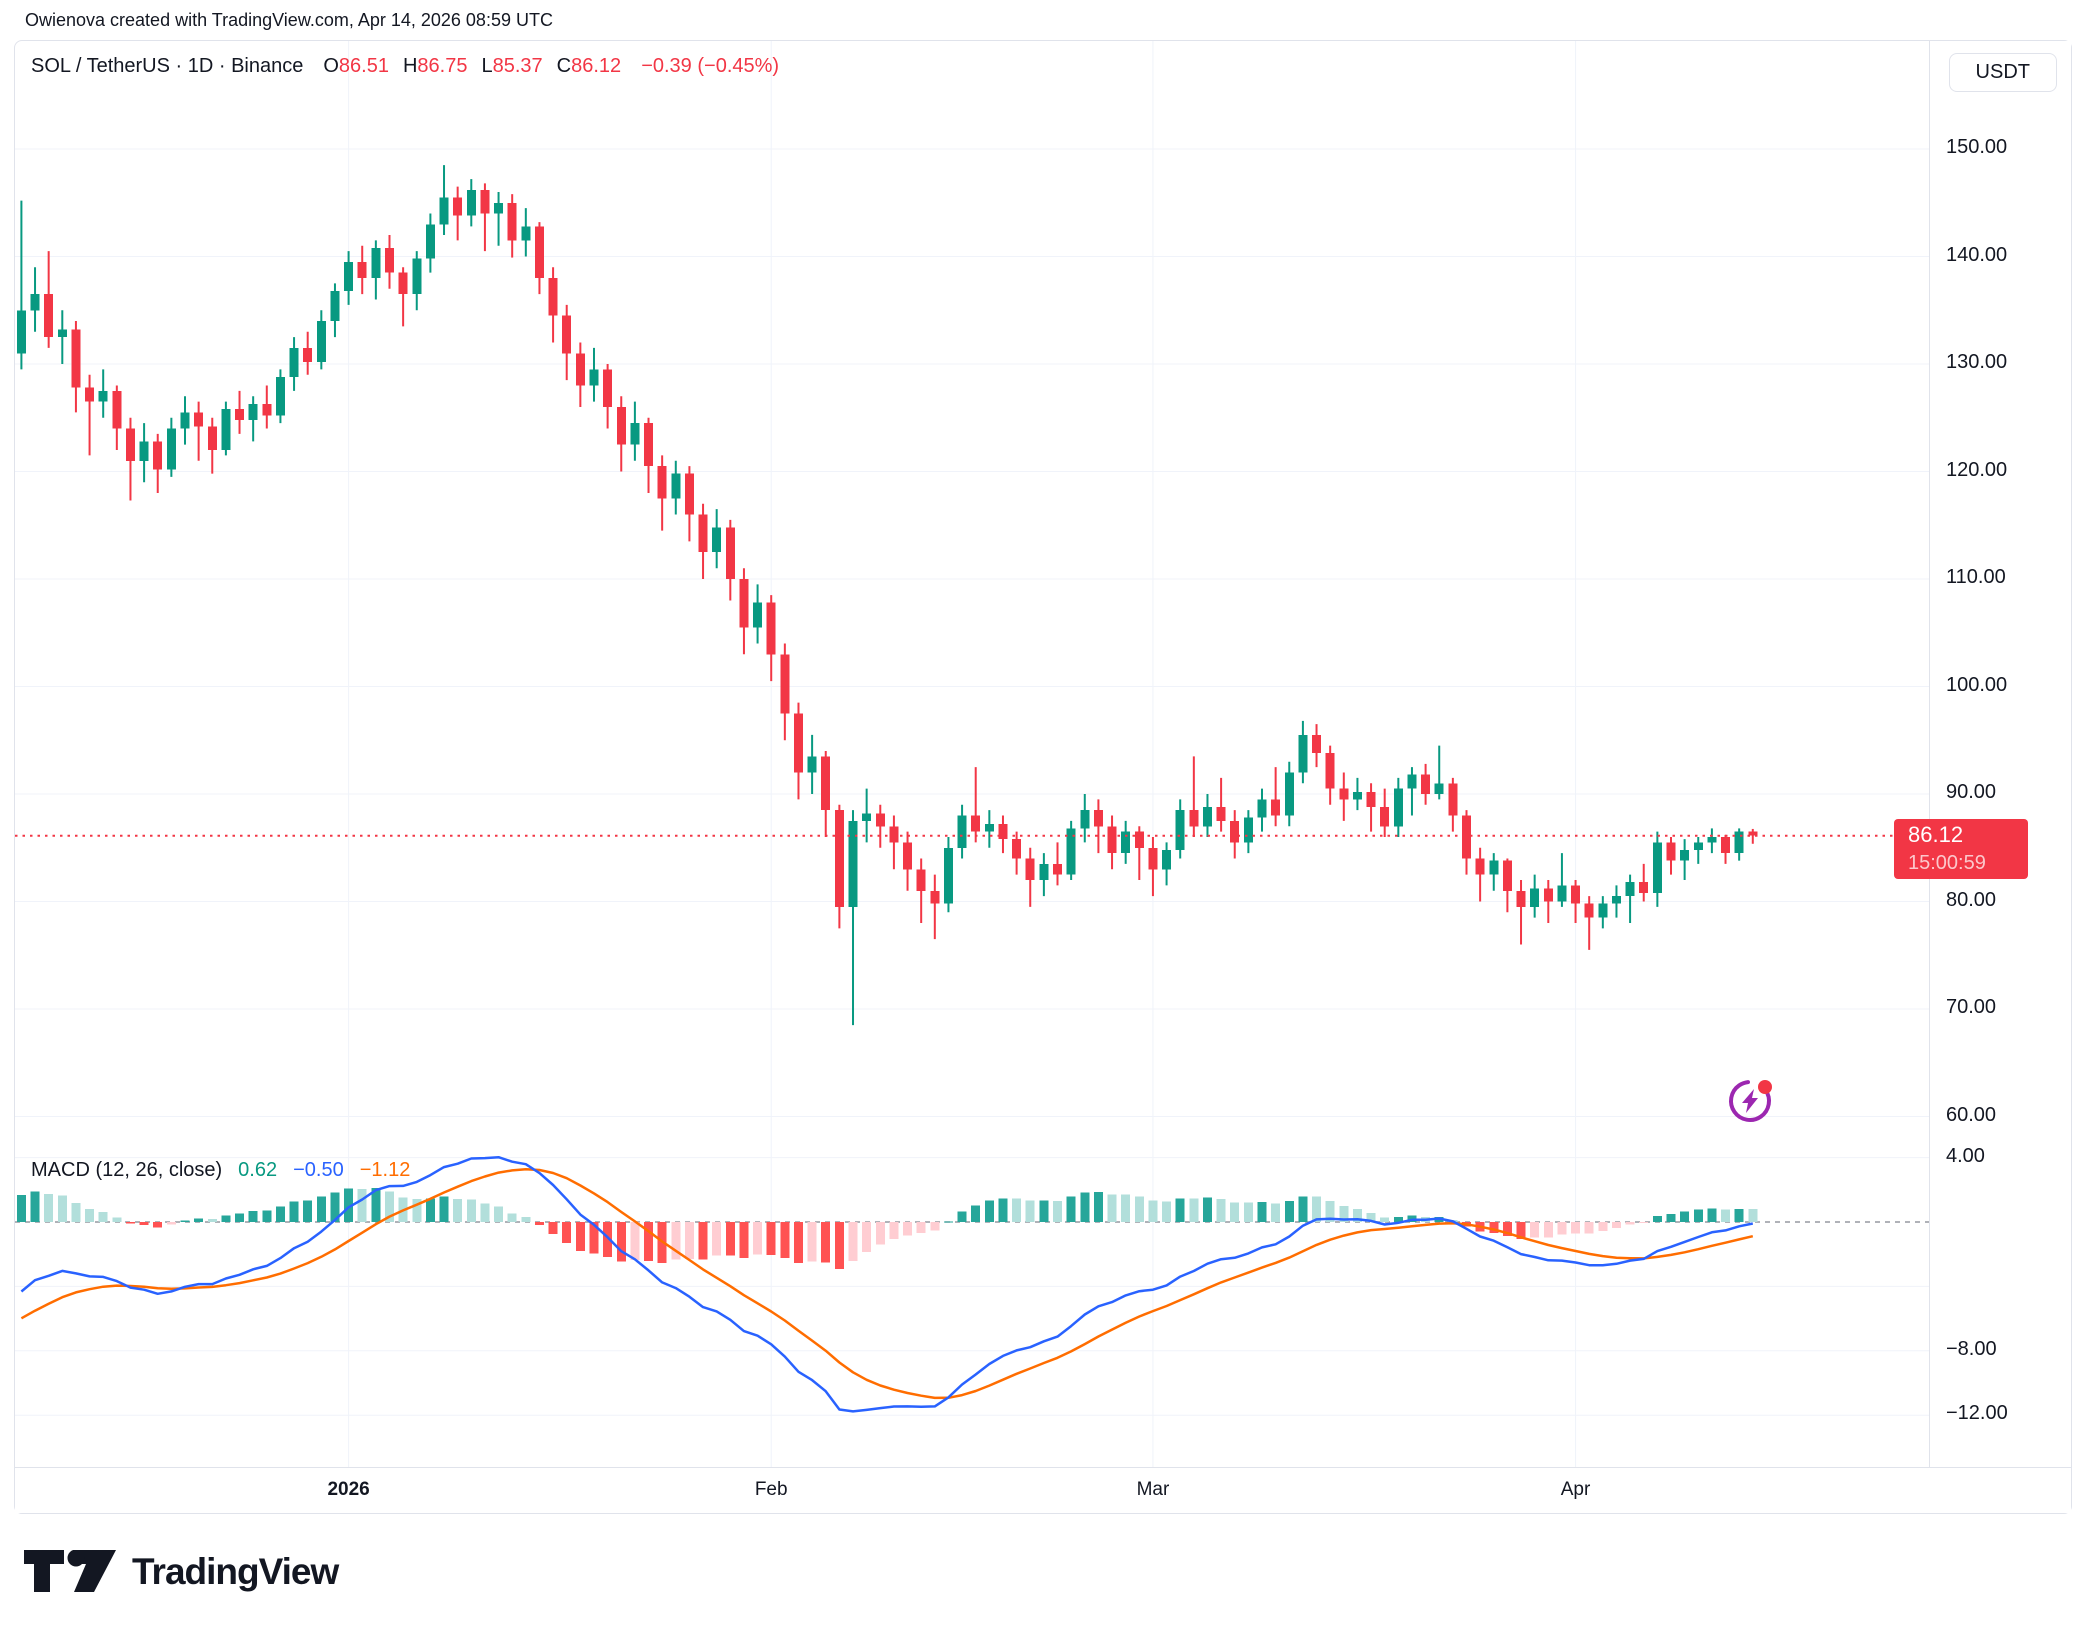 The image size is (2084, 1636). I want to click on macd-tick-label: 4.00, so click(1965, 1155).